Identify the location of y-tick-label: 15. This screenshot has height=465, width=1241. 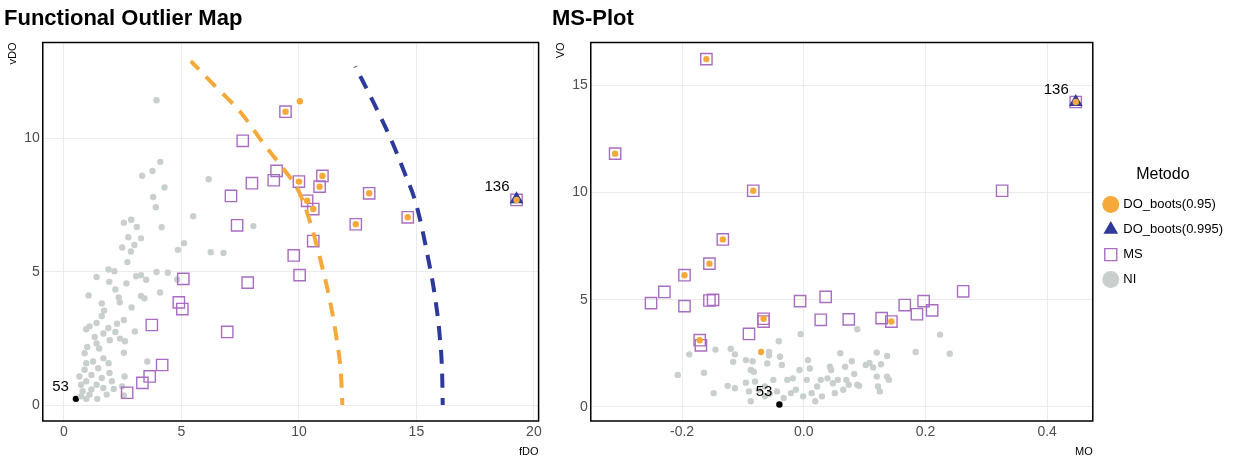
(580, 84).